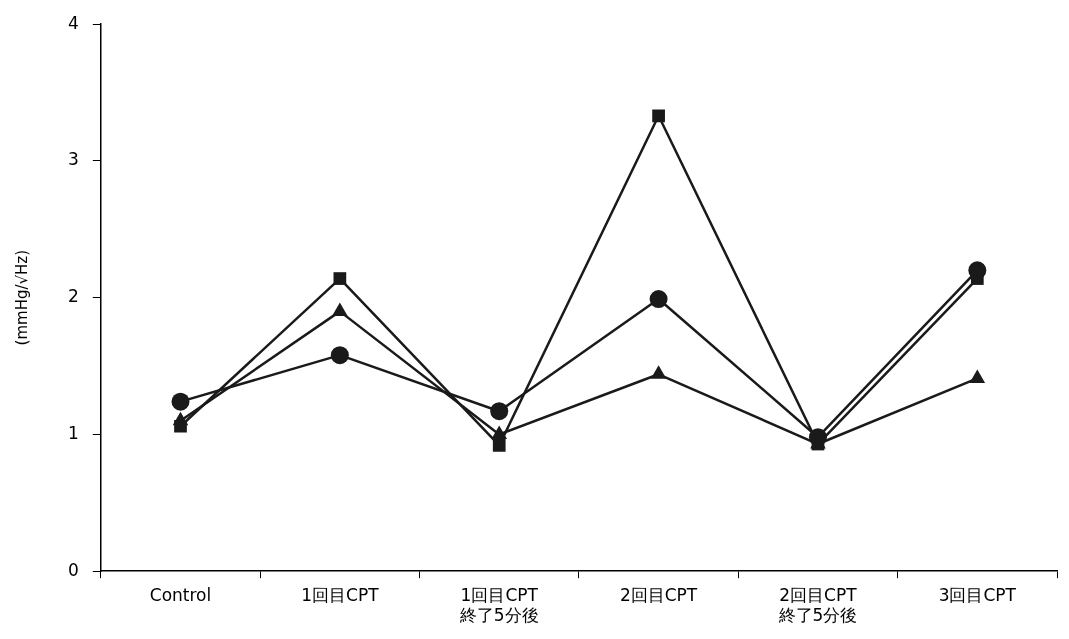 This screenshot has width=1069, height=639. What do you see at coordinates (977, 594) in the screenshot?
I see `x-tick-label: 3回目CPT` at bounding box center [977, 594].